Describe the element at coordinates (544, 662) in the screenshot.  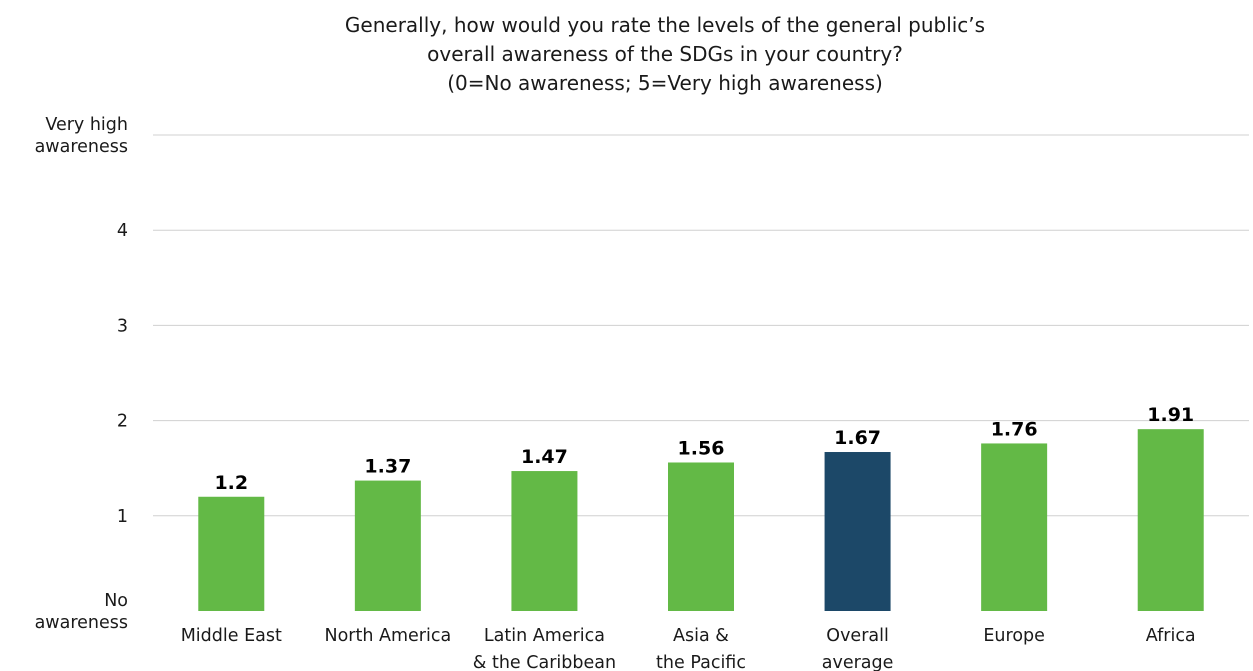
I see `x-category-label: & the Caribbean` at that location.